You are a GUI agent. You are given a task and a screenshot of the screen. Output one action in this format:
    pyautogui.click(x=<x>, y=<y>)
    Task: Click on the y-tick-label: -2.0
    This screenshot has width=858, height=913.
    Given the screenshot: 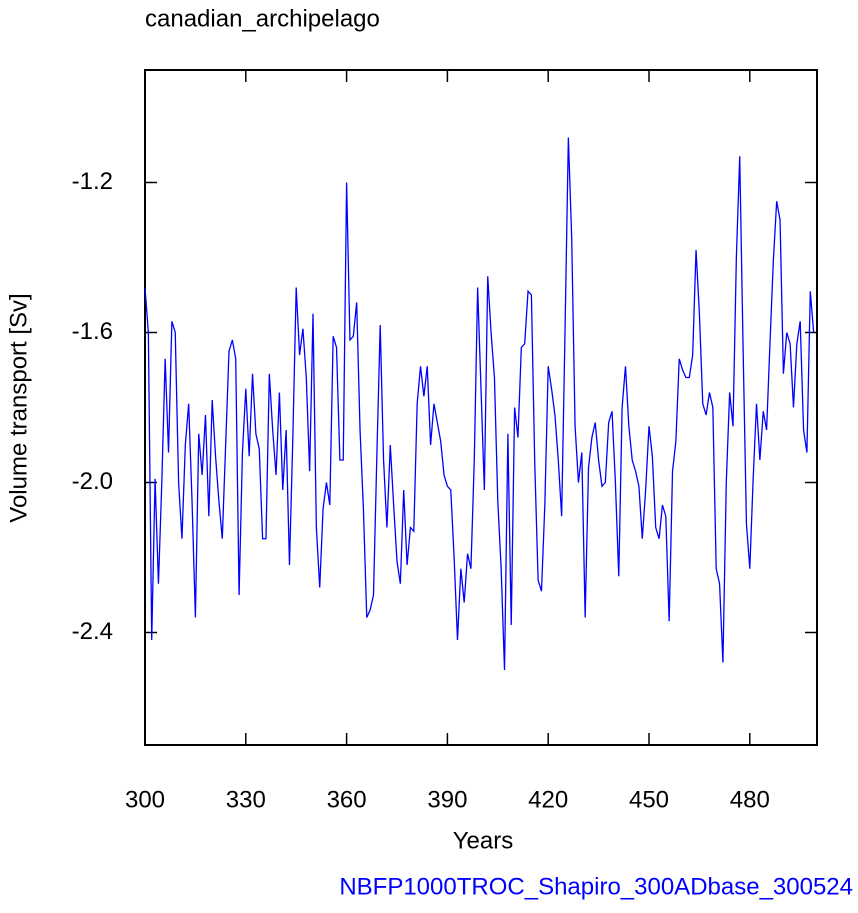 What is the action you would take?
    pyautogui.click(x=92, y=481)
    